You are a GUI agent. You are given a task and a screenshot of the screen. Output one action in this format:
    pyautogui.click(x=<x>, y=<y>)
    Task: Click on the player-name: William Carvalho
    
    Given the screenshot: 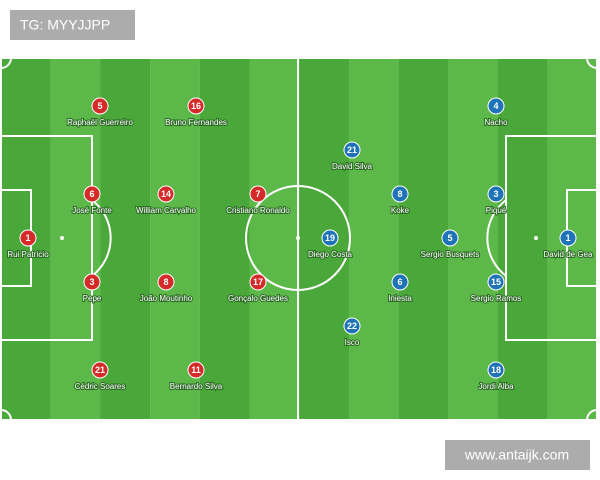 What is the action you would take?
    pyautogui.click(x=166, y=210)
    